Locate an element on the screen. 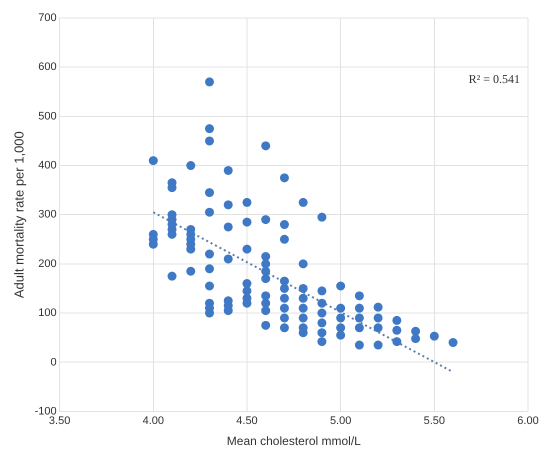 The image size is (558, 461). x-tick-label: 5.50 is located at coordinates (435, 421).